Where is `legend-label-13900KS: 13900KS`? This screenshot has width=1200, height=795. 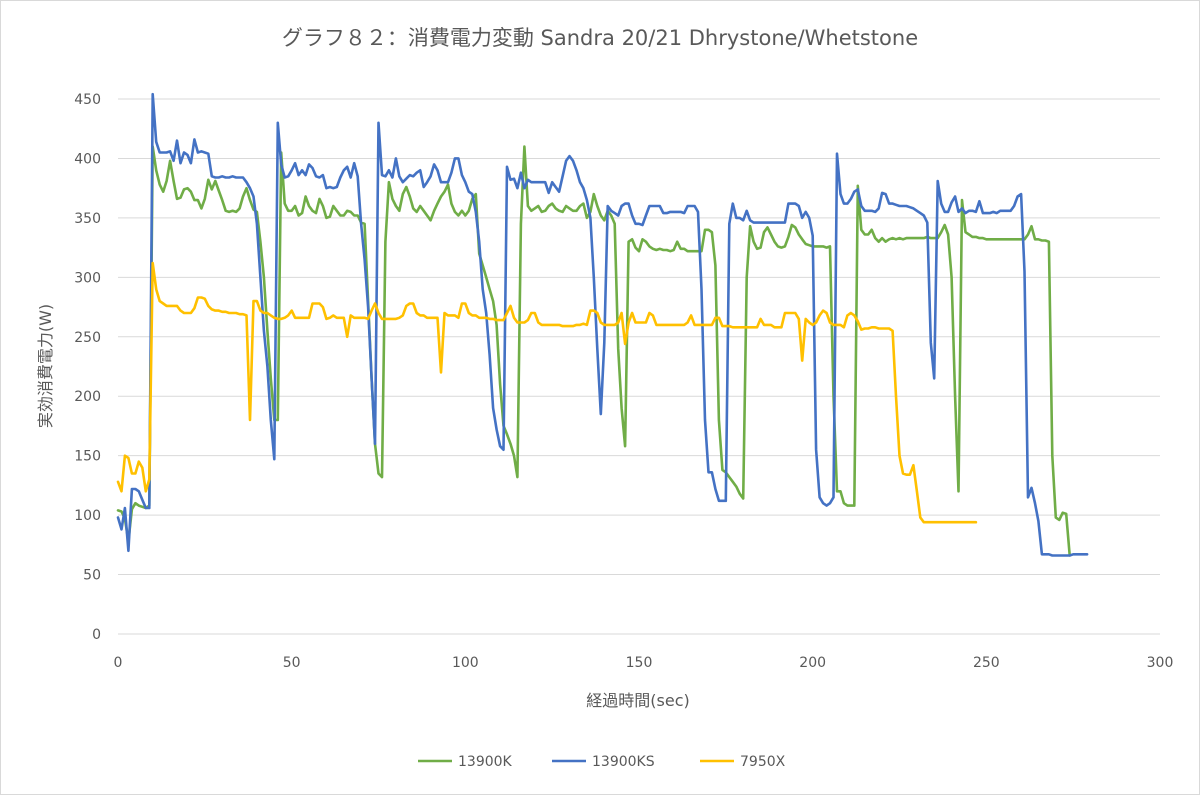 legend-label-13900KS: 13900KS is located at coordinates (623, 762).